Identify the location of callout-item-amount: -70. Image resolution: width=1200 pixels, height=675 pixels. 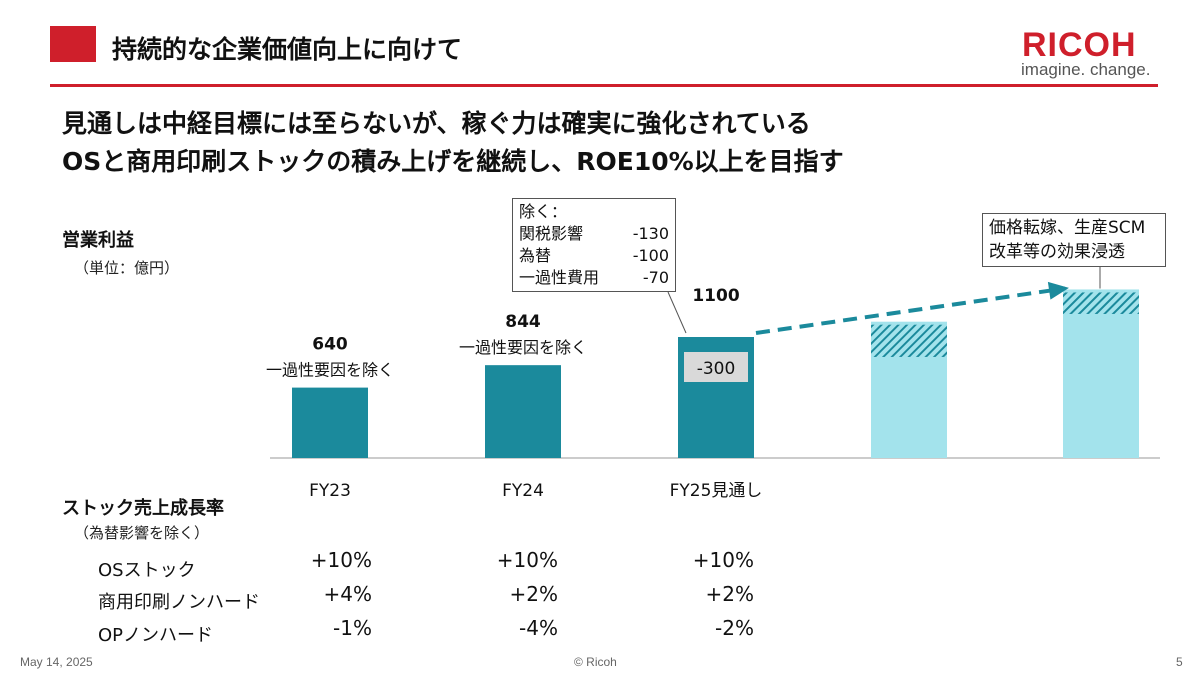
(655, 277).